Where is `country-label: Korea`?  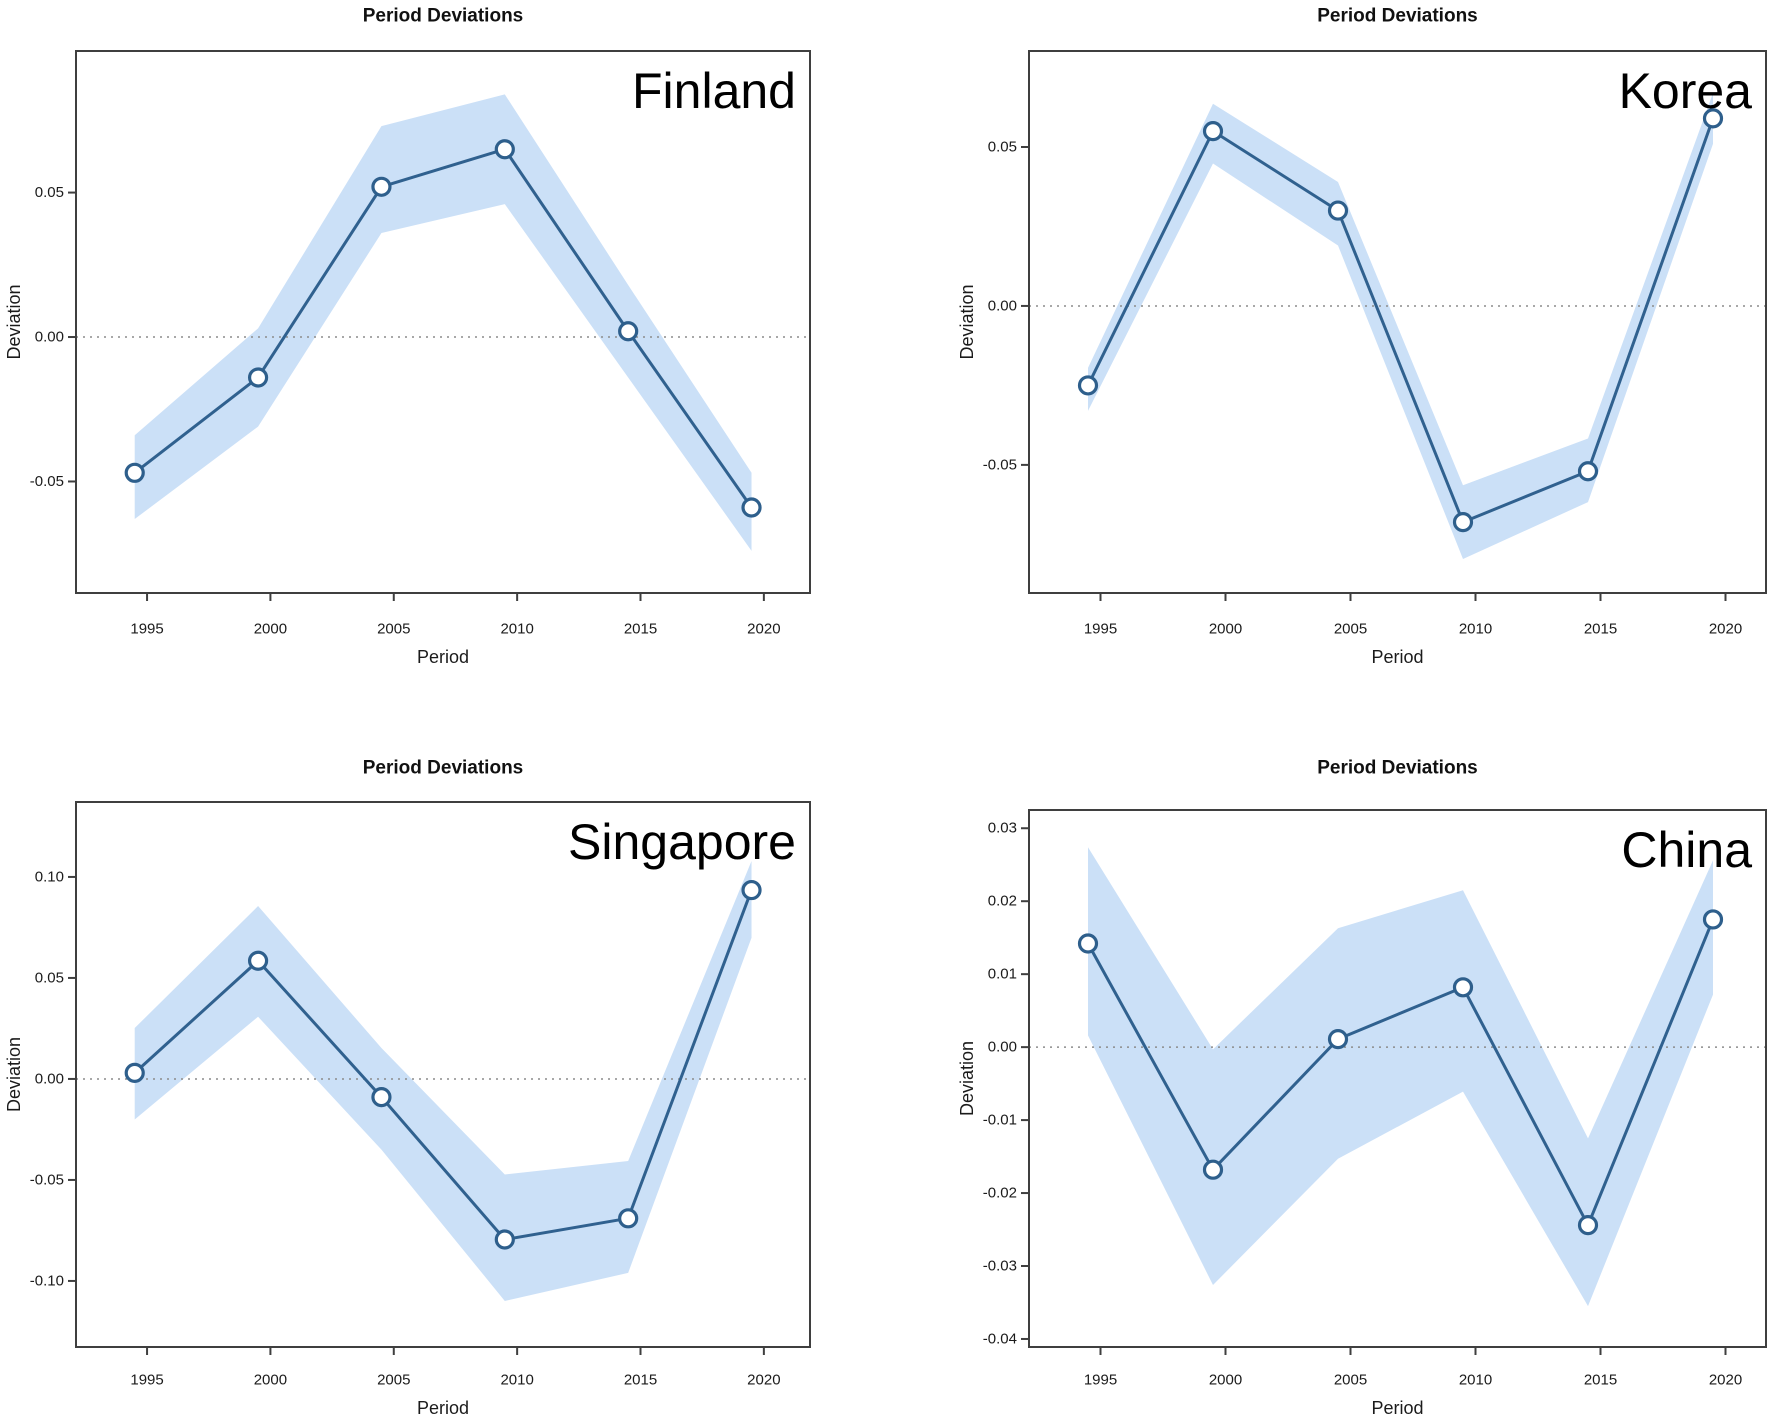 country-label: Korea is located at coordinates (1686, 91).